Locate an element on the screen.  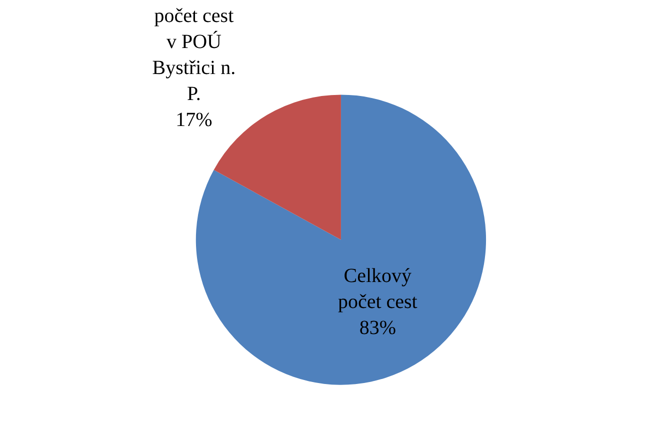
data-label: 17% is located at coordinates (194, 120).